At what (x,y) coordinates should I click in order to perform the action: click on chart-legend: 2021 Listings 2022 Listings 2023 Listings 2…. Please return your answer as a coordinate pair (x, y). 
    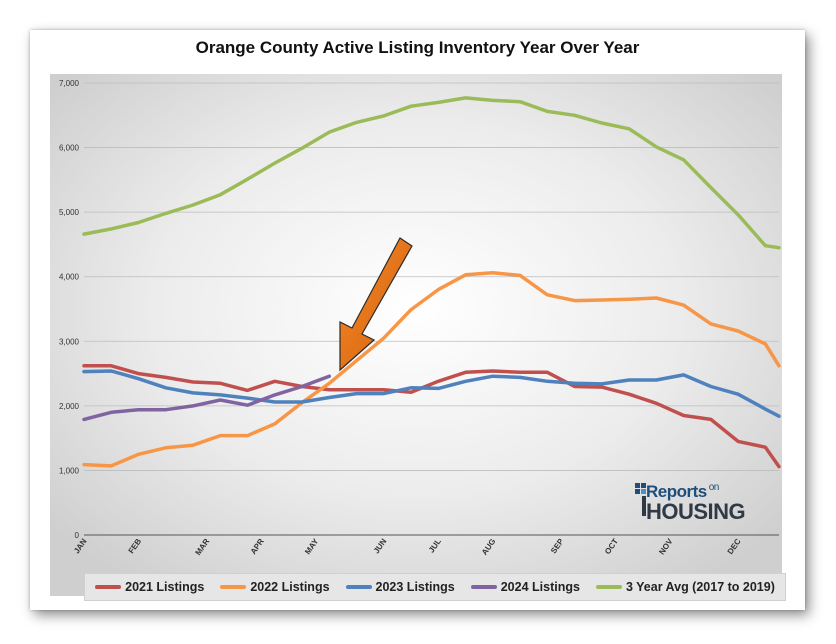
    Looking at the image, I should click on (435, 587).